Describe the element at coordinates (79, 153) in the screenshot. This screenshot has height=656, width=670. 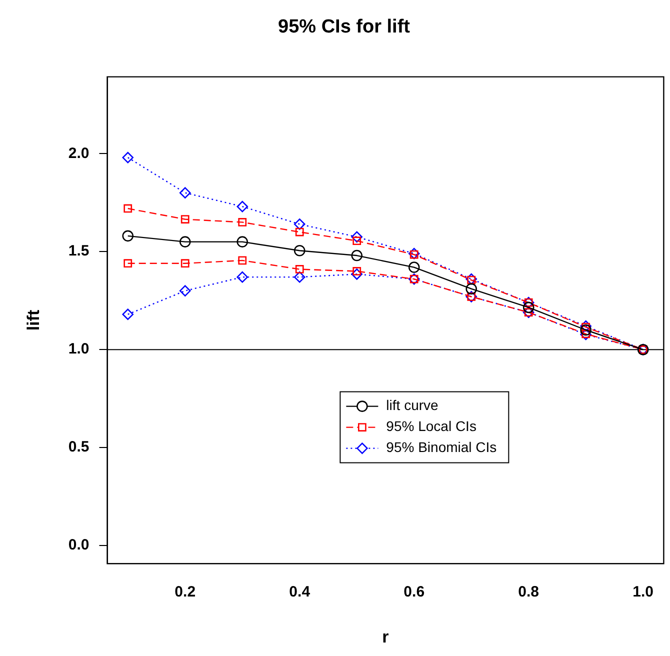
I see `y-tick-label: 2.0` at that location.